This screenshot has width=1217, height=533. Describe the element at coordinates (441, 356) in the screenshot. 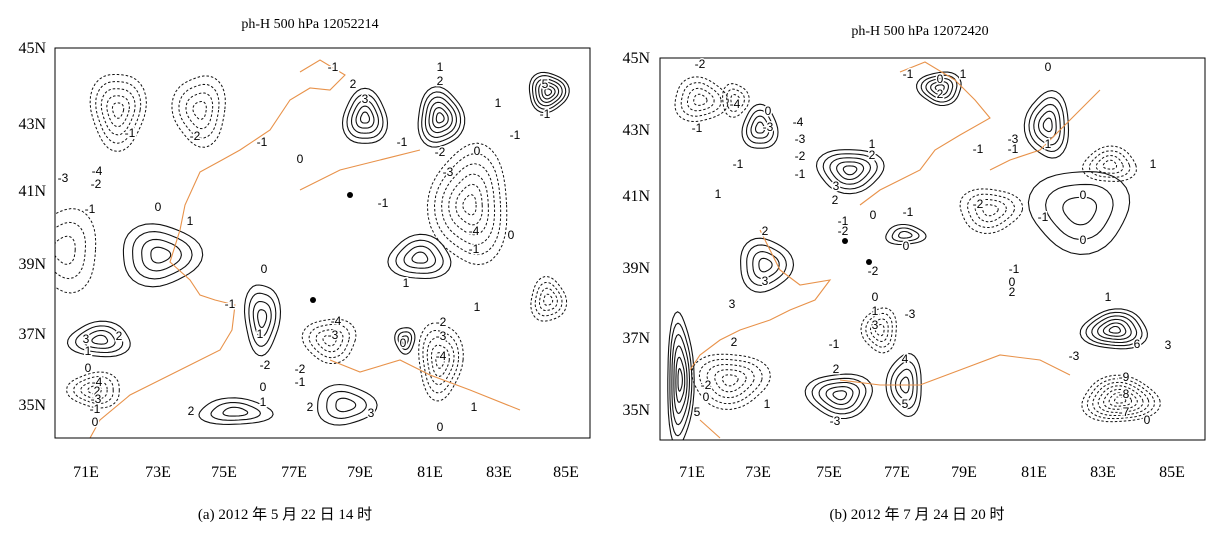

I see `contour-label: -4` at that location.